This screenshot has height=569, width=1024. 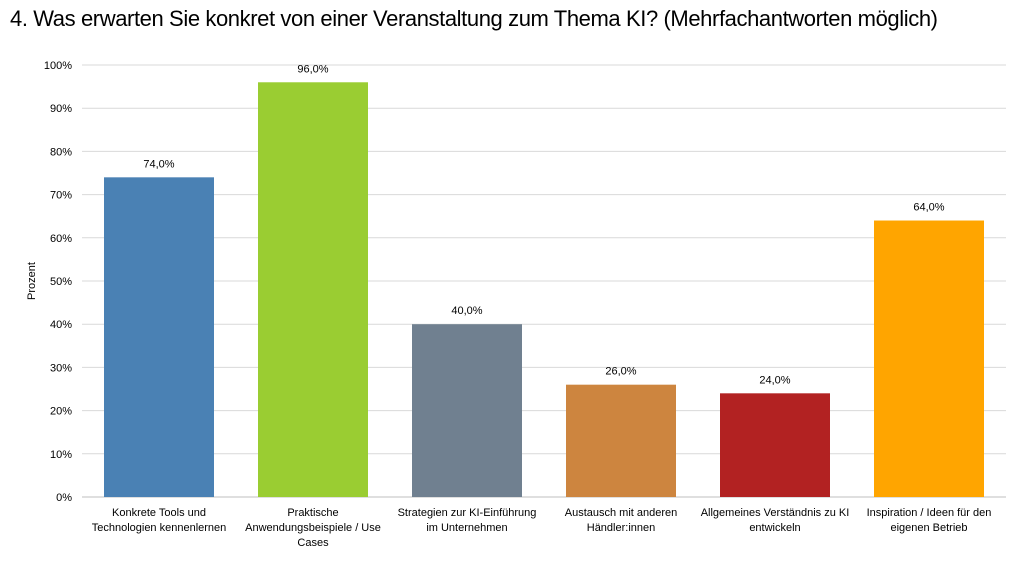 What do you see at coordinates (466, 311) in the screenshot?
I see `data-label: 40,0%` at bounding box center [466, 311].